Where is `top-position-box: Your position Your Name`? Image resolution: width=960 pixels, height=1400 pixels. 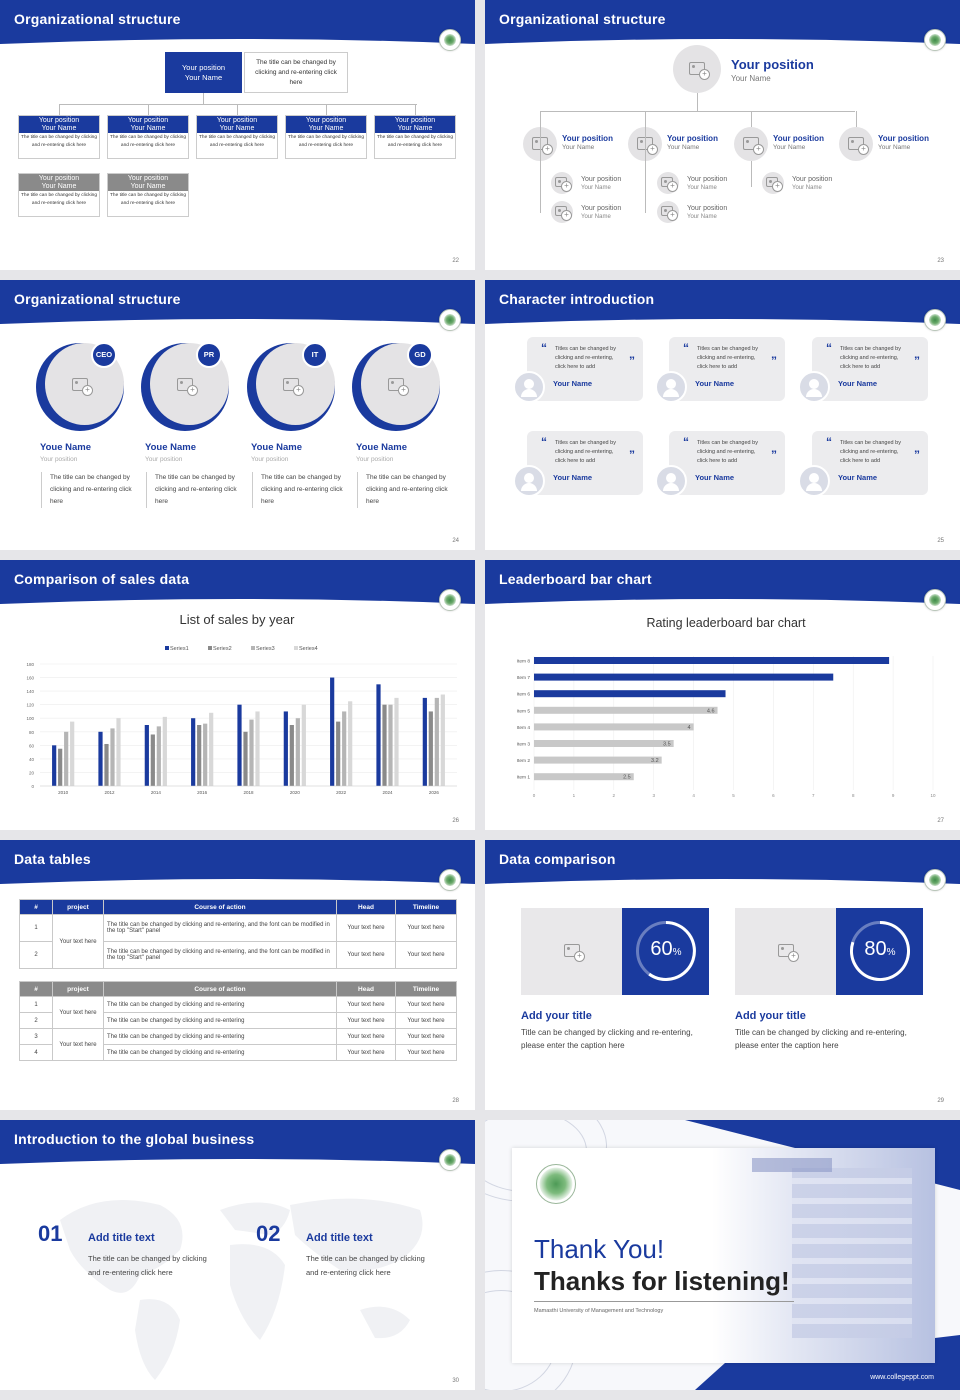
top-position-box: Your position Your Name is located at coordinates (203, 72).